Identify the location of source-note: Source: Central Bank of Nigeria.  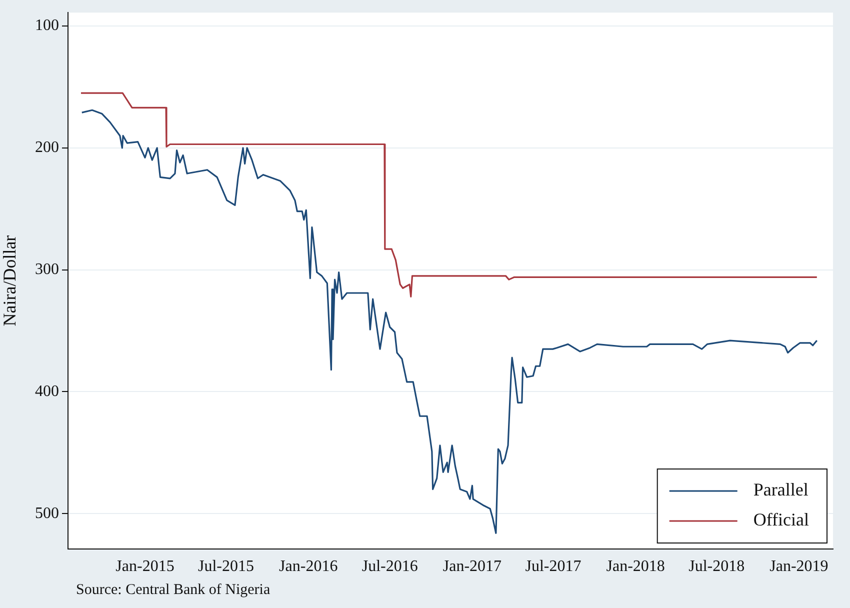
(173, 590).